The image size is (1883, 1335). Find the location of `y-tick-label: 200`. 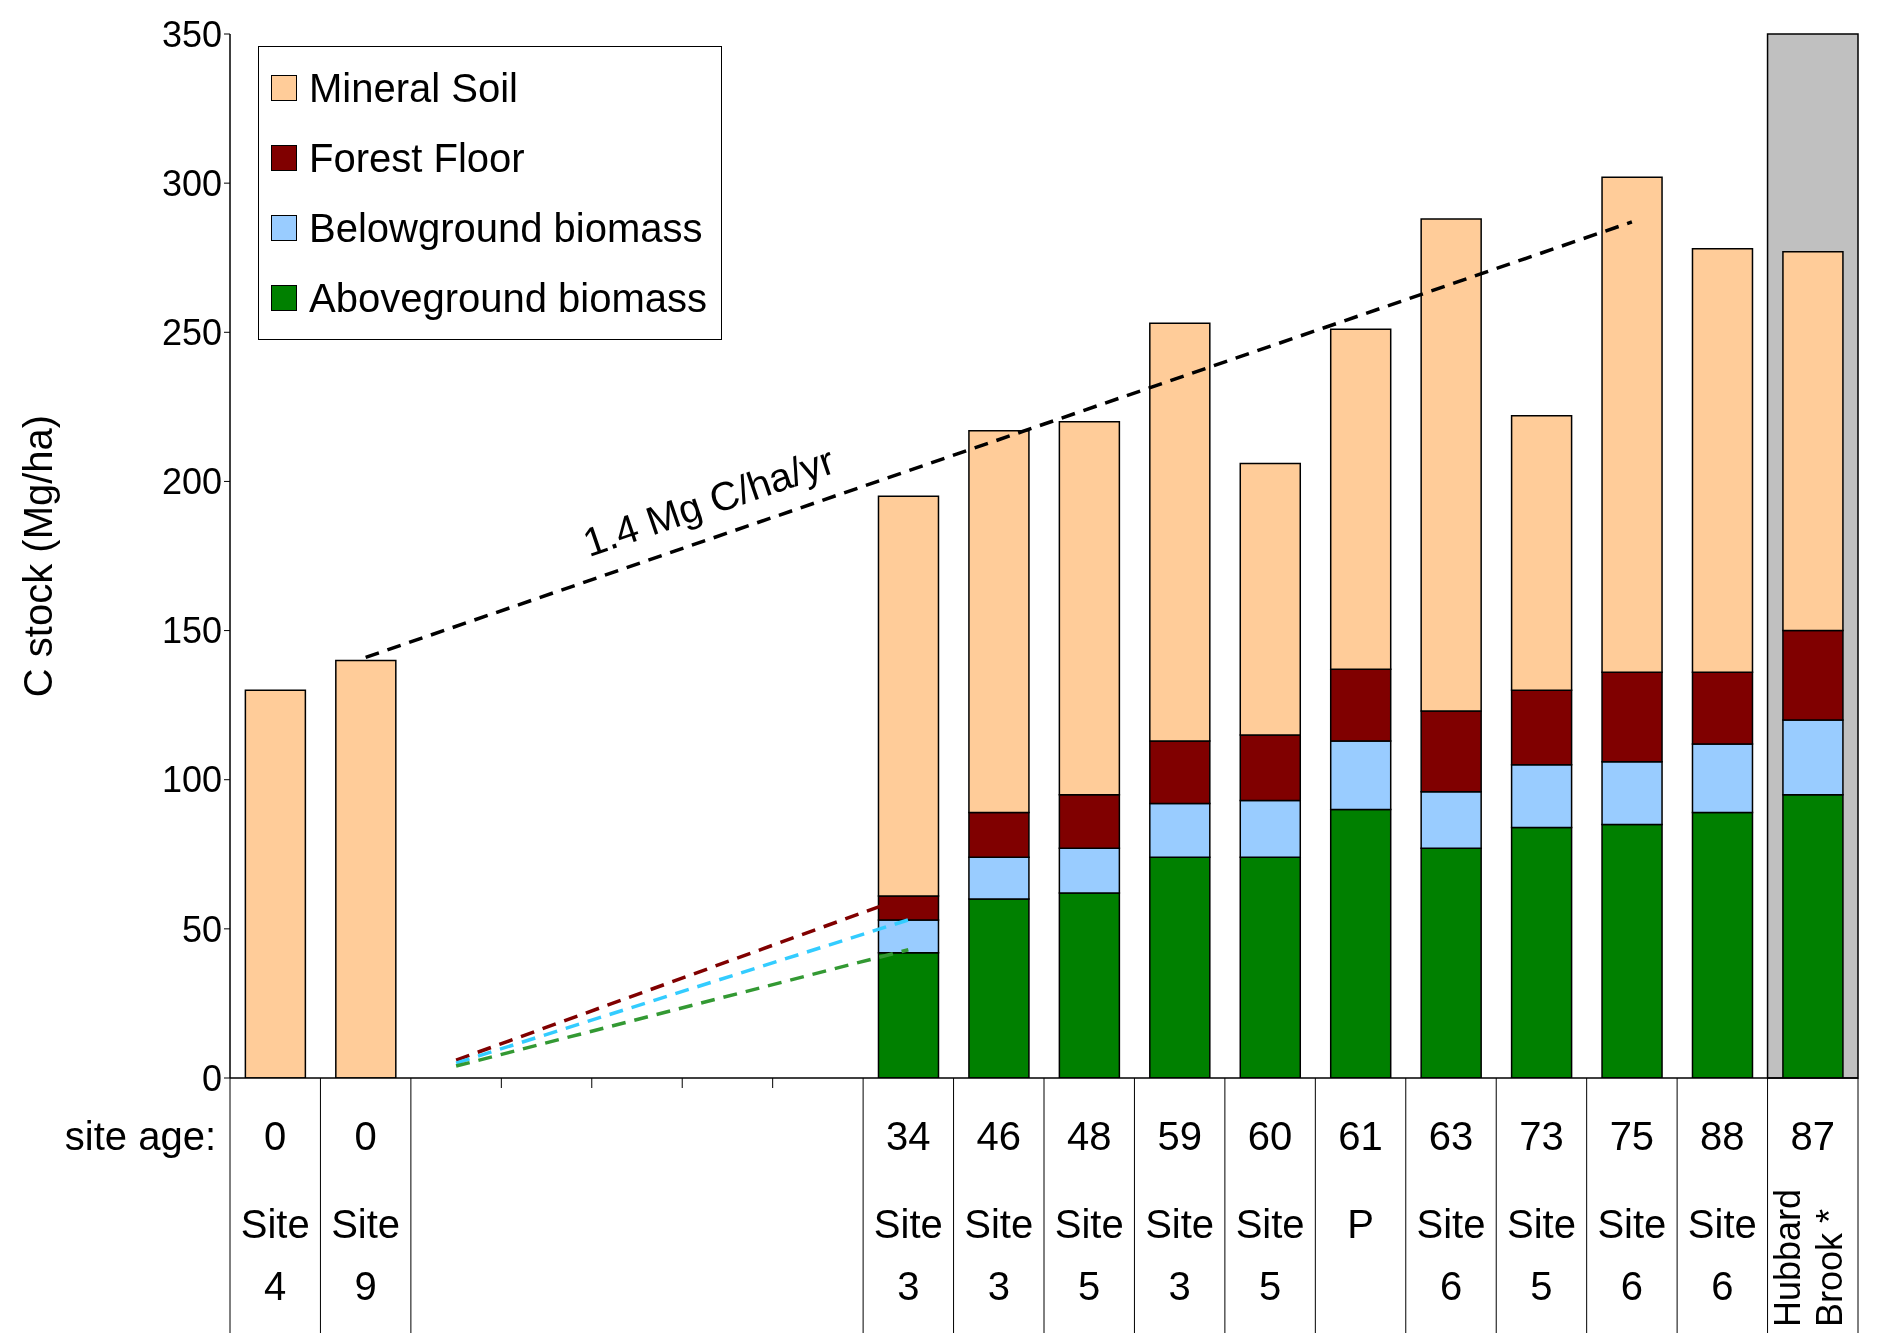

y-tick-label: 200 is located at coordinates (191, 482).